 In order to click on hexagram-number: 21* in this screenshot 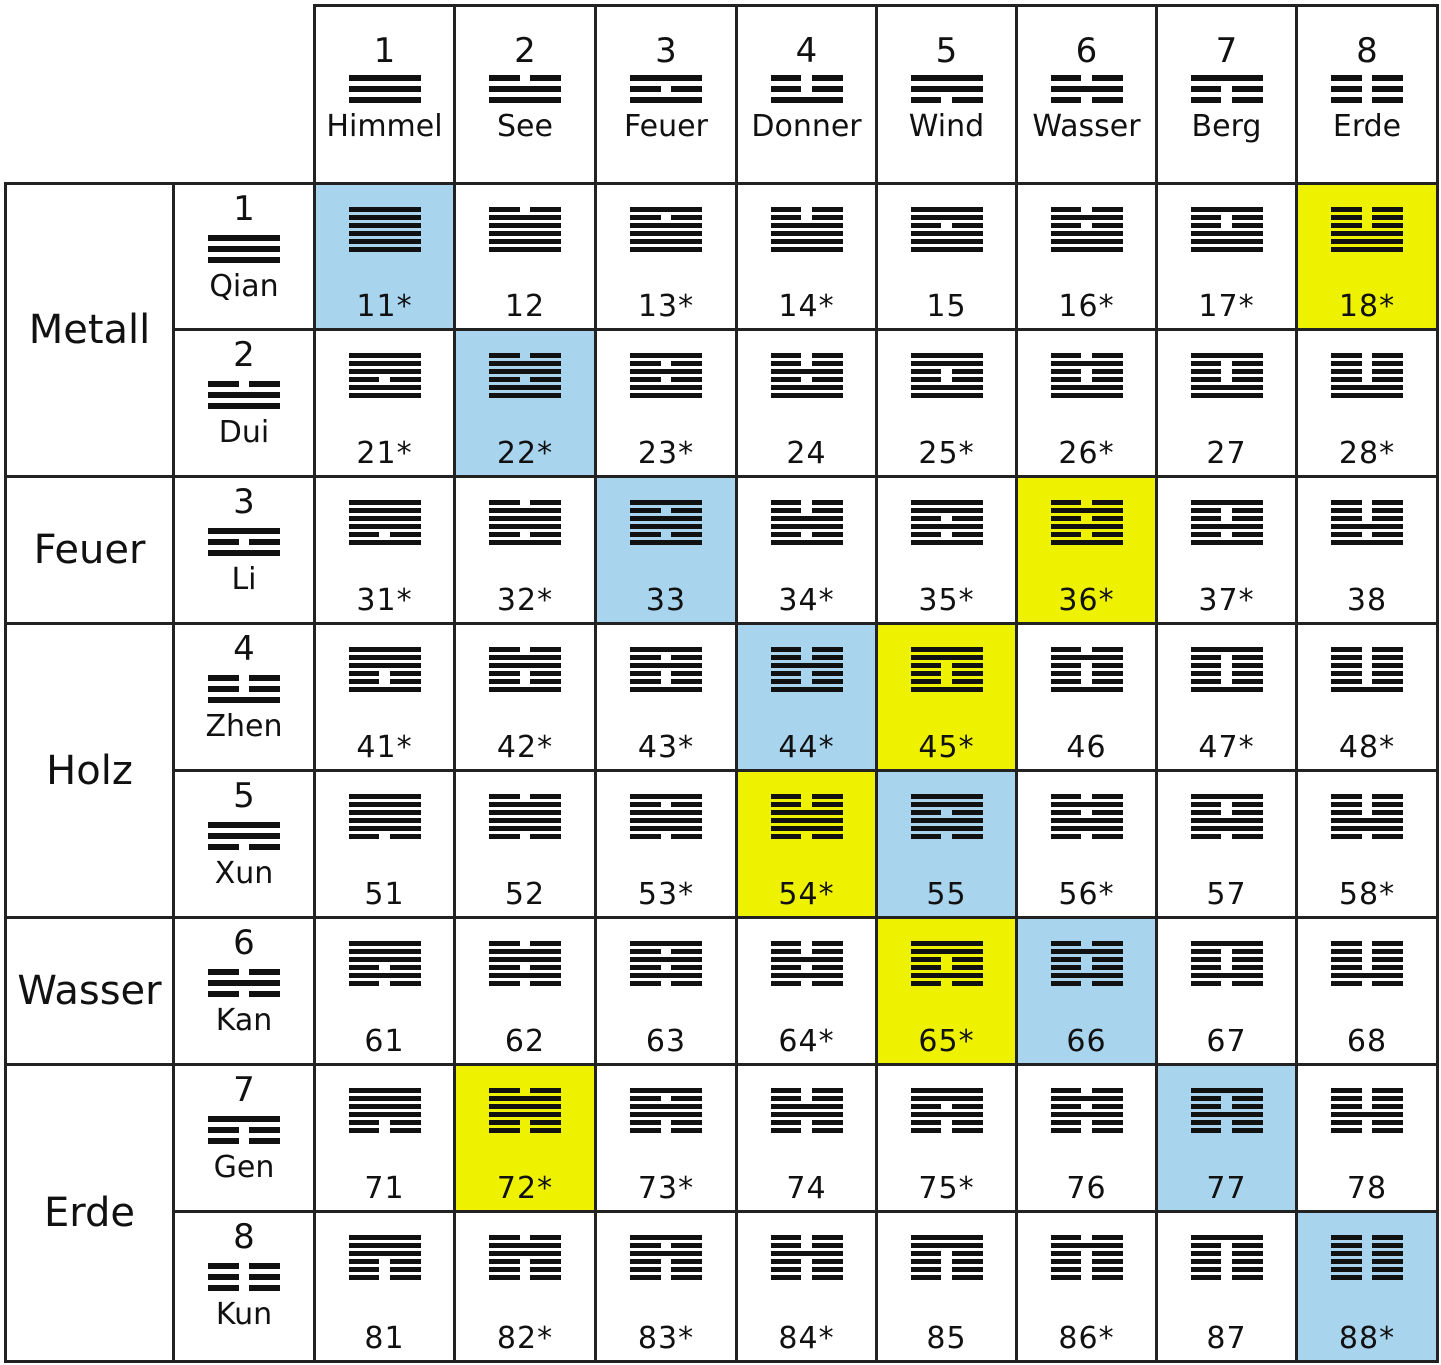, I will do `click(384, 453)`.